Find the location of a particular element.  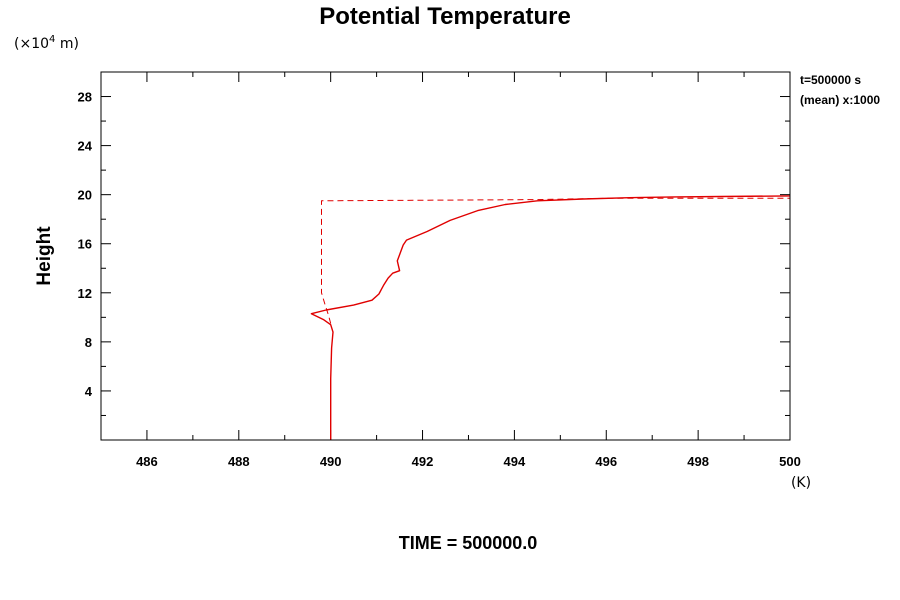

y-unit-label: (×104 m) is located at coordinates (46, 43).